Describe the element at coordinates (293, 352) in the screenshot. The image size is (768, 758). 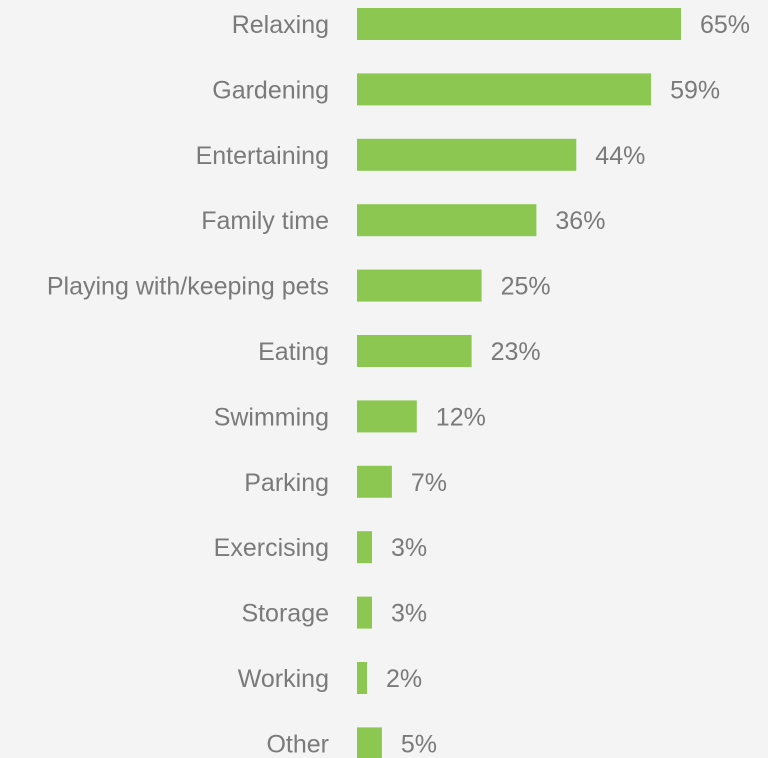
I see `category-label: Eating` at that location.